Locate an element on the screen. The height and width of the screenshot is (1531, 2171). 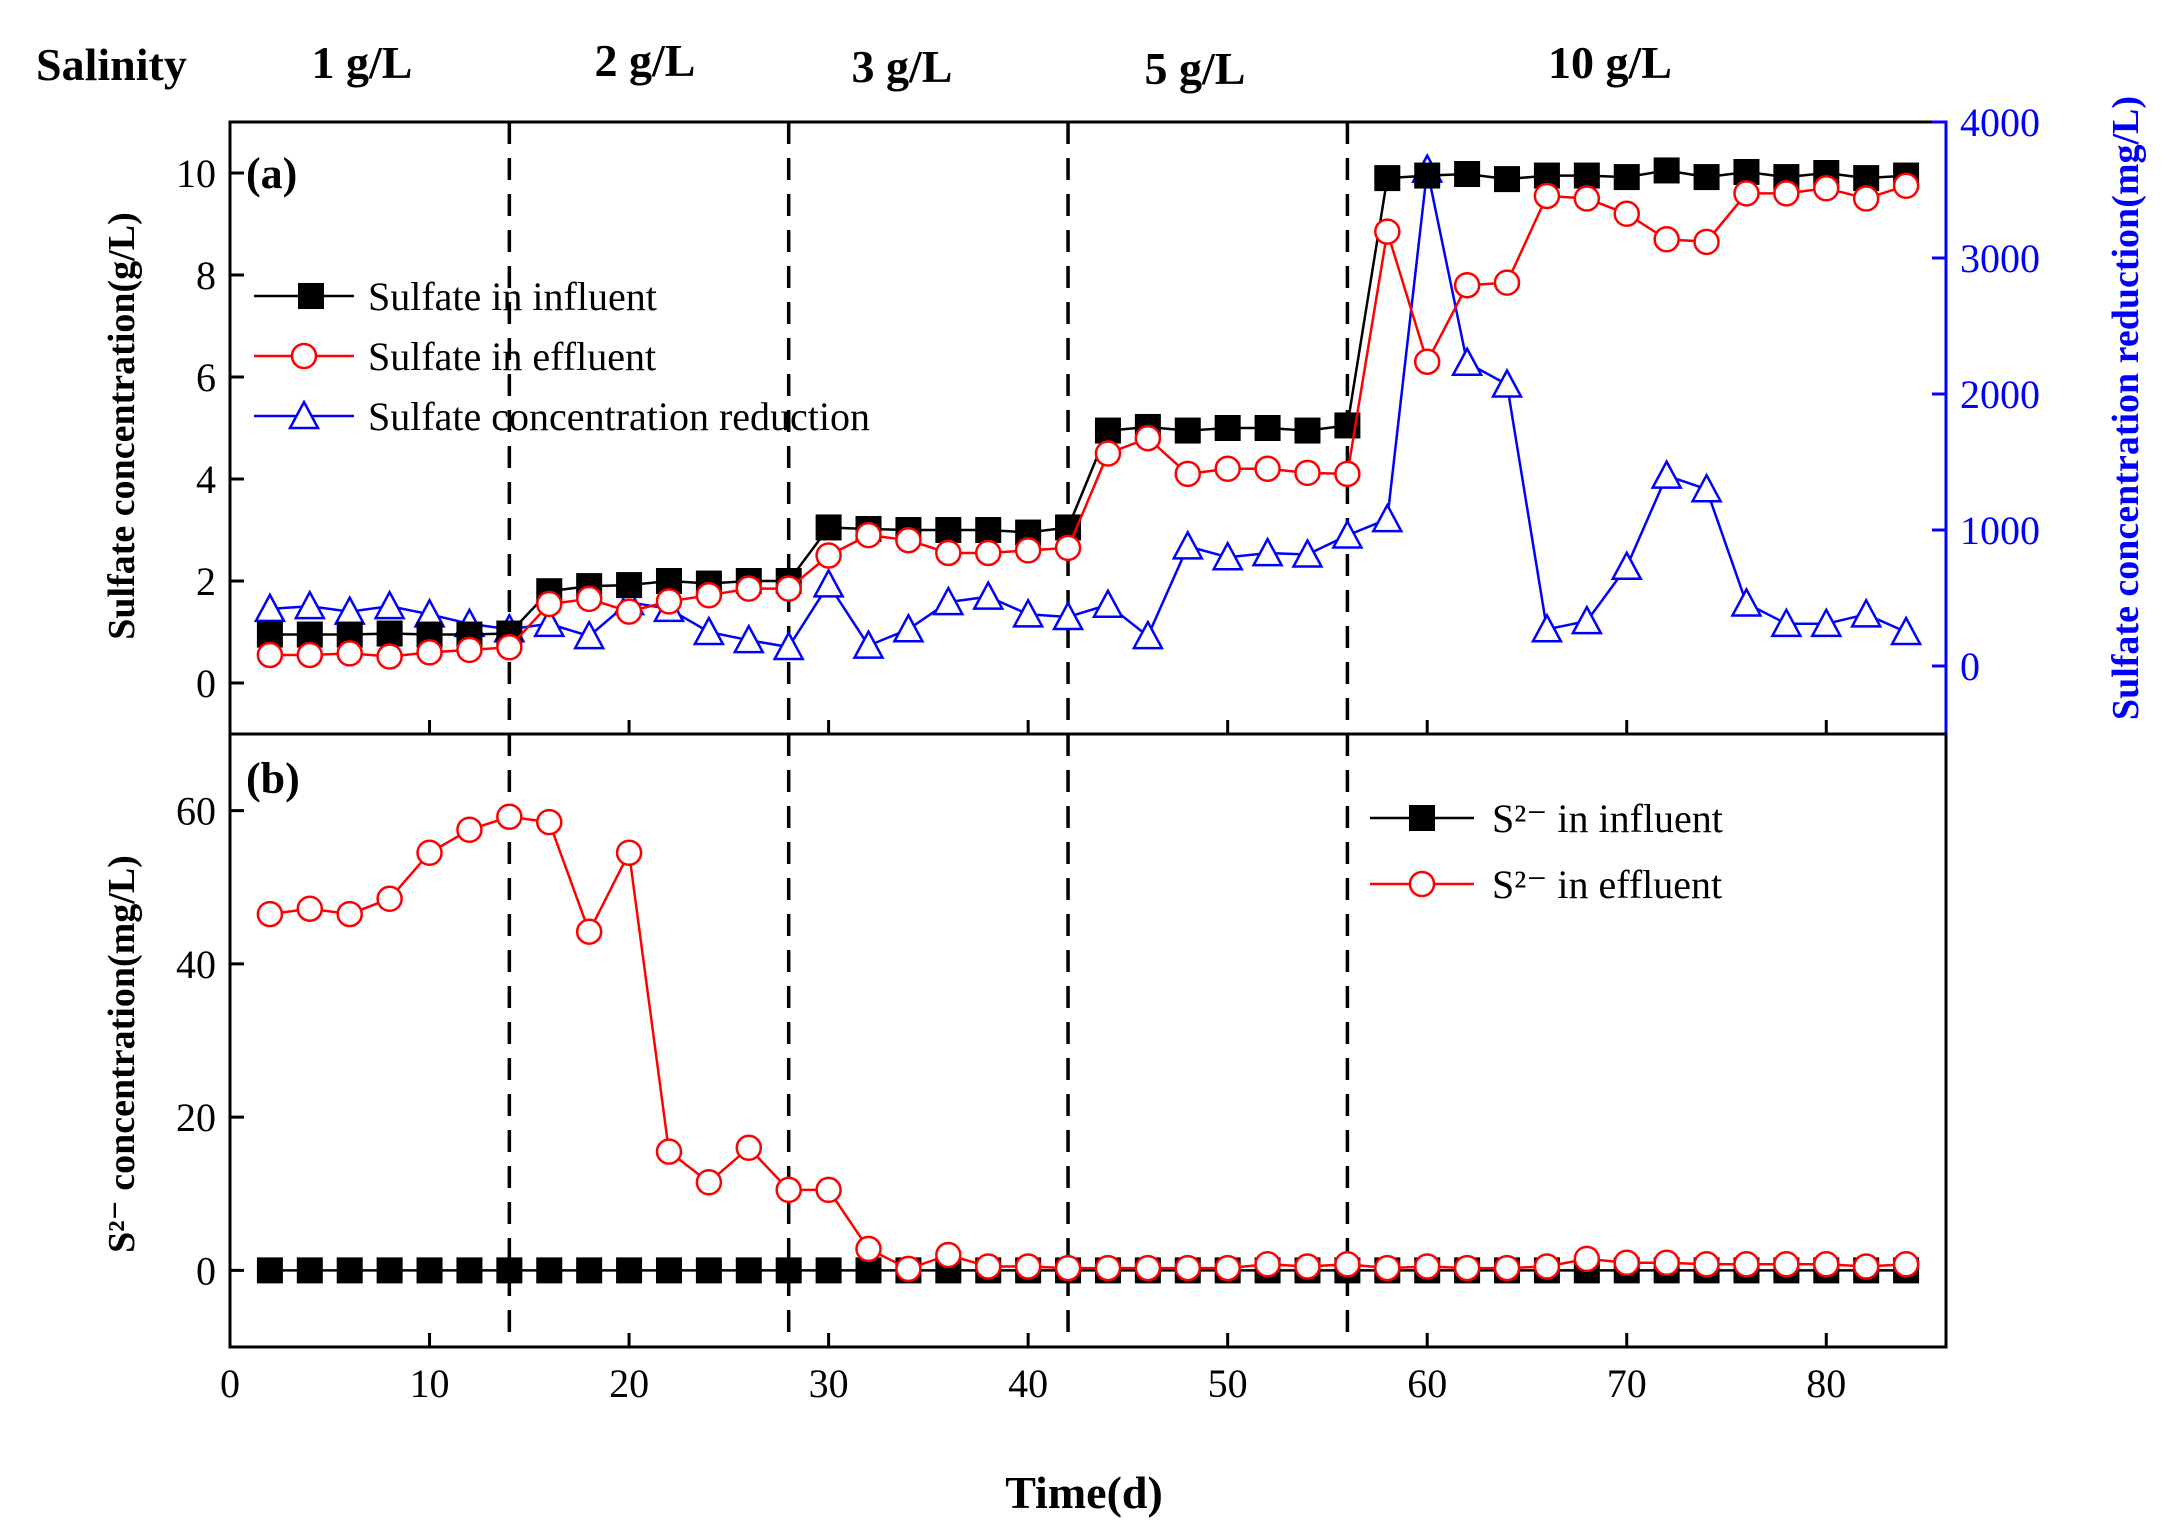
legend-label-s2-influent: S²⁻ in influent is located at coordinates (1607, 818).